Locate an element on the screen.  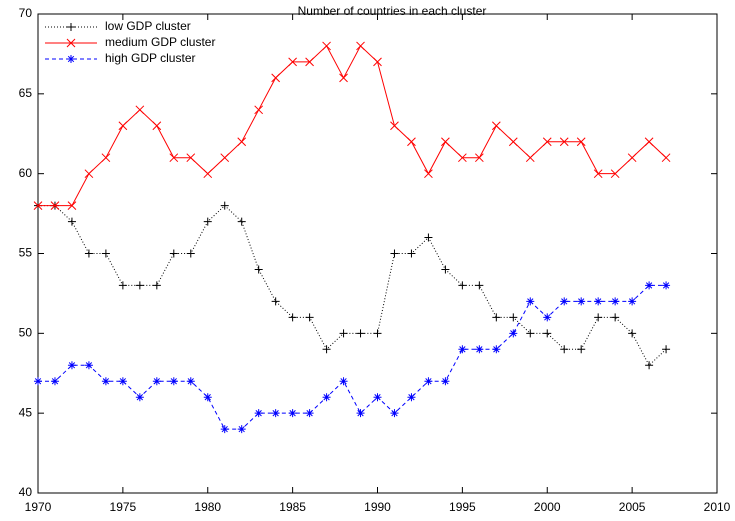
legend-label: high GDP cluster is located at coordinates (150, 58).